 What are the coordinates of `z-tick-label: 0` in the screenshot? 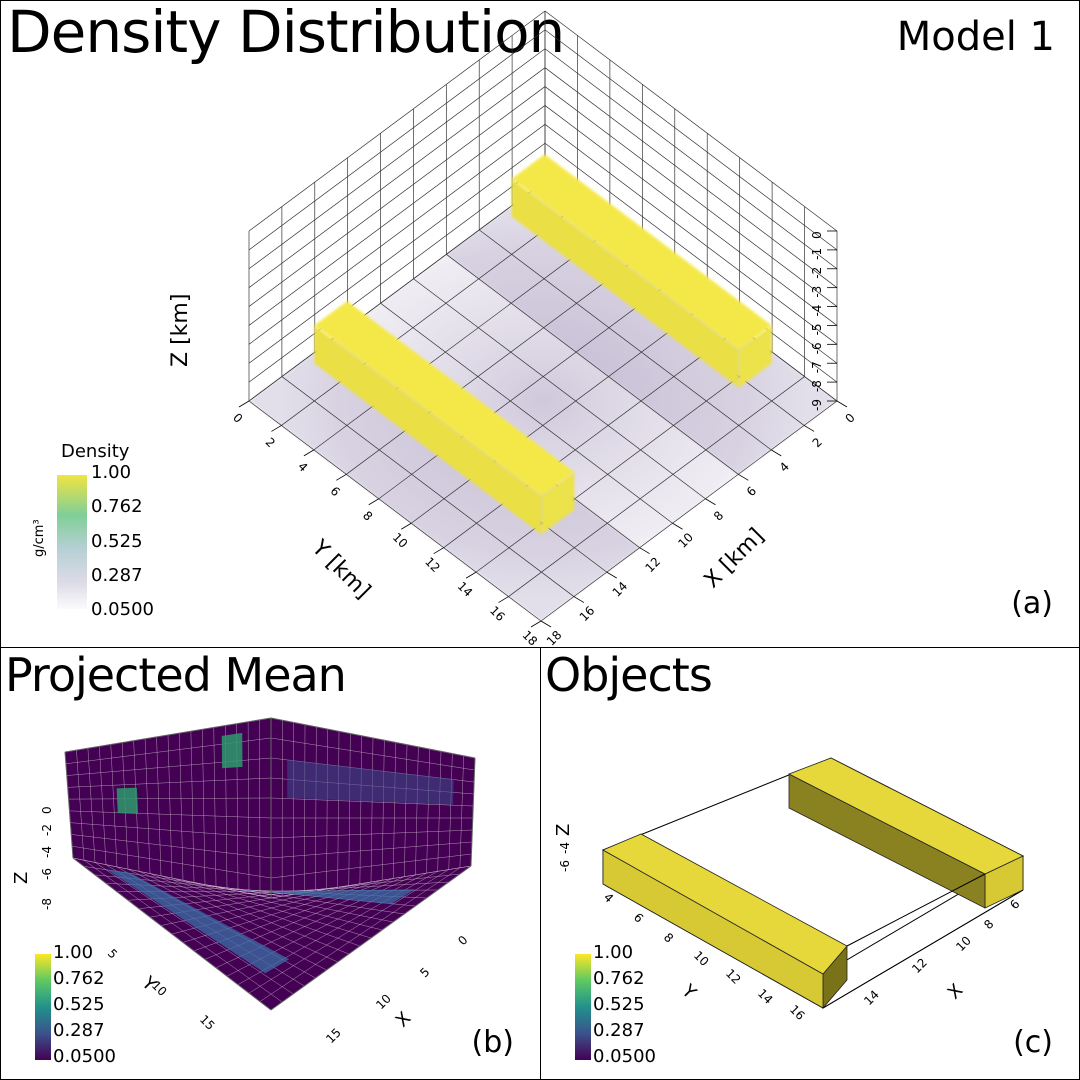 It's located at (817, 235).